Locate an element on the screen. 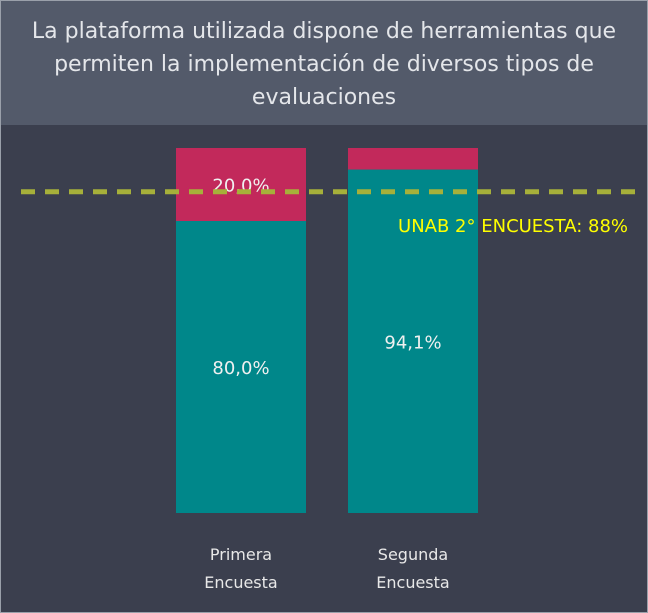 The height and width of the screenshot is (613, 648). annotation: UNAB 2° ENCUESTA: 88% is located at coordinates (513, 226).